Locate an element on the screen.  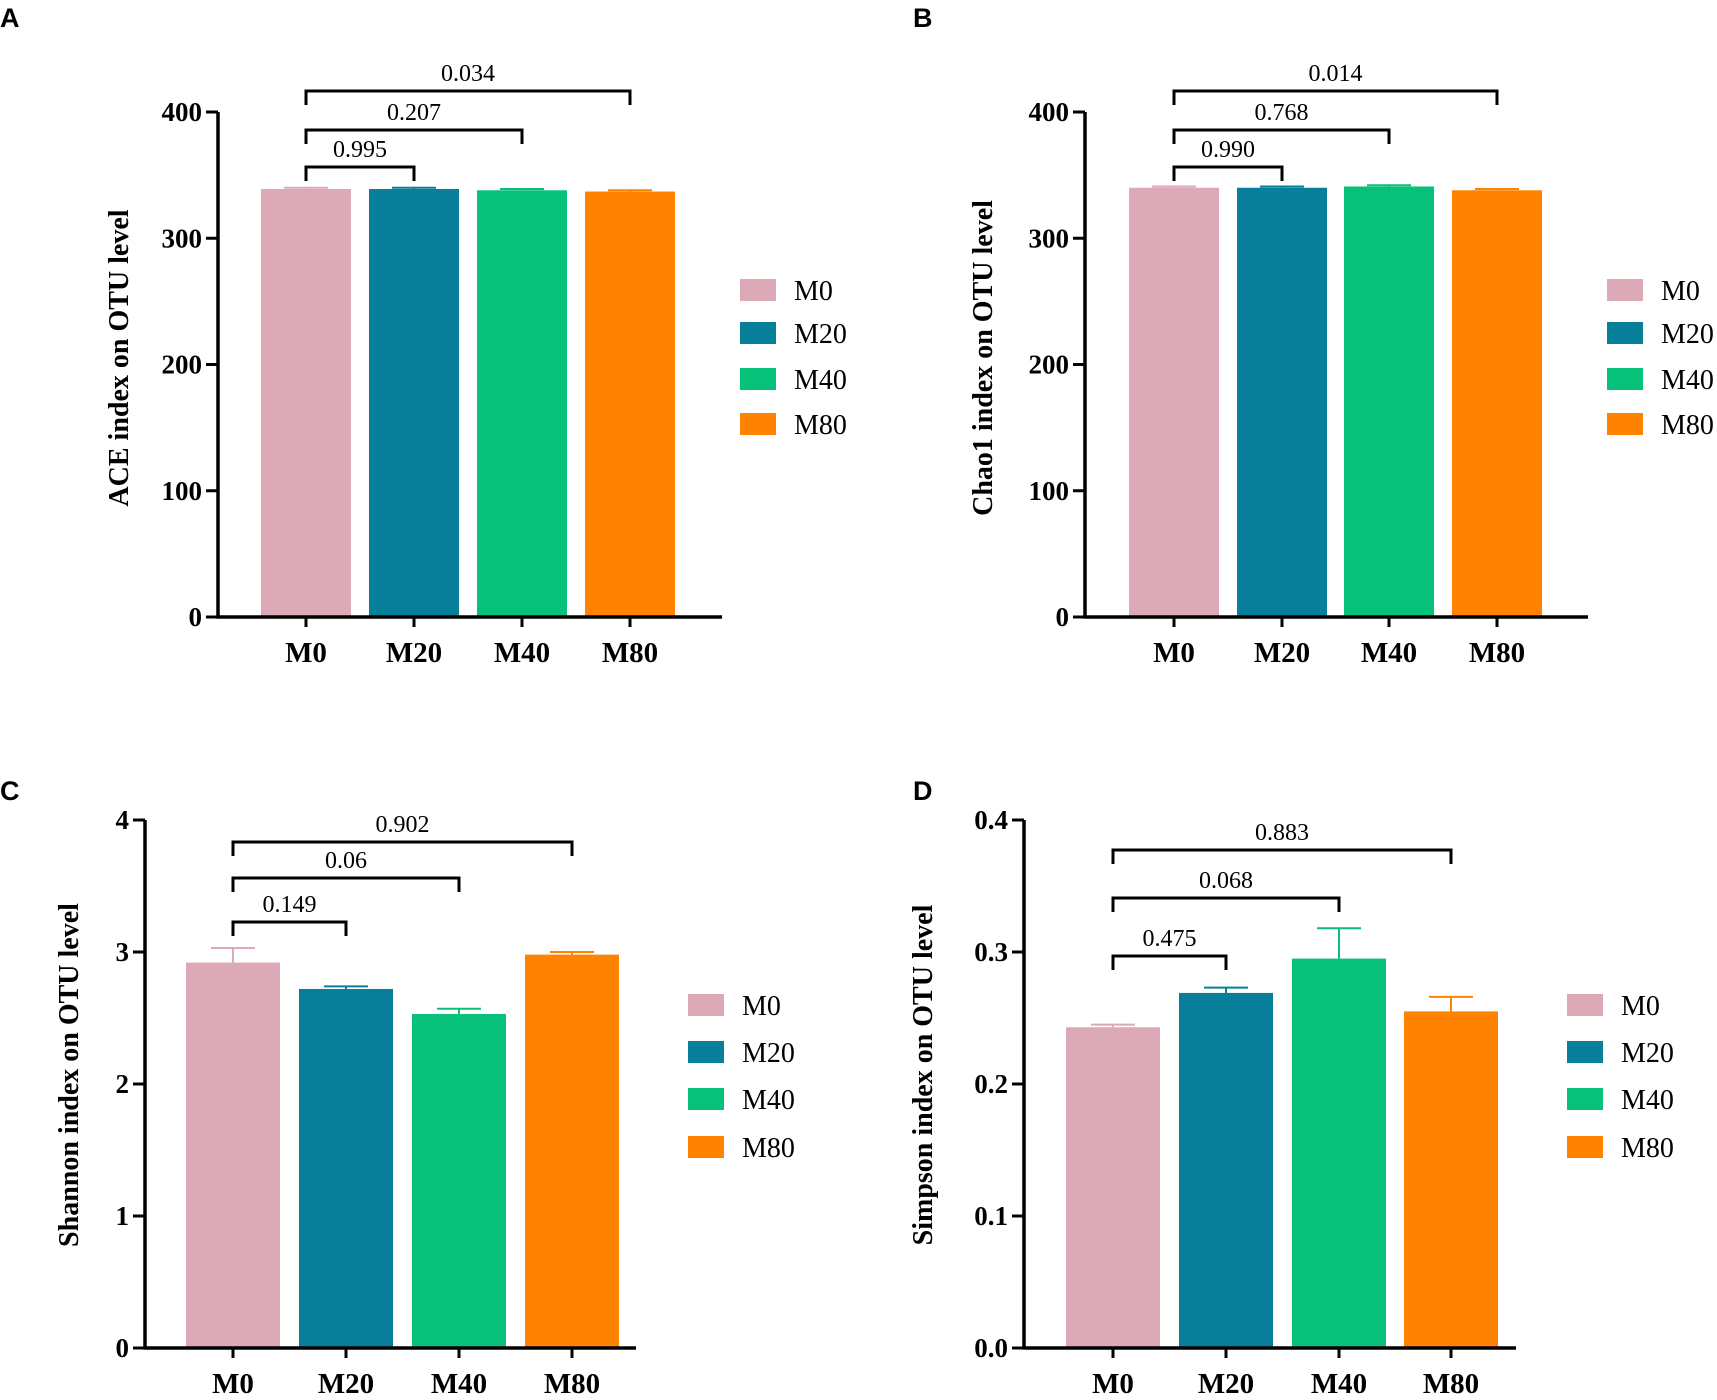
p-value-label: 0.207 is located at coordinates (414, 113).